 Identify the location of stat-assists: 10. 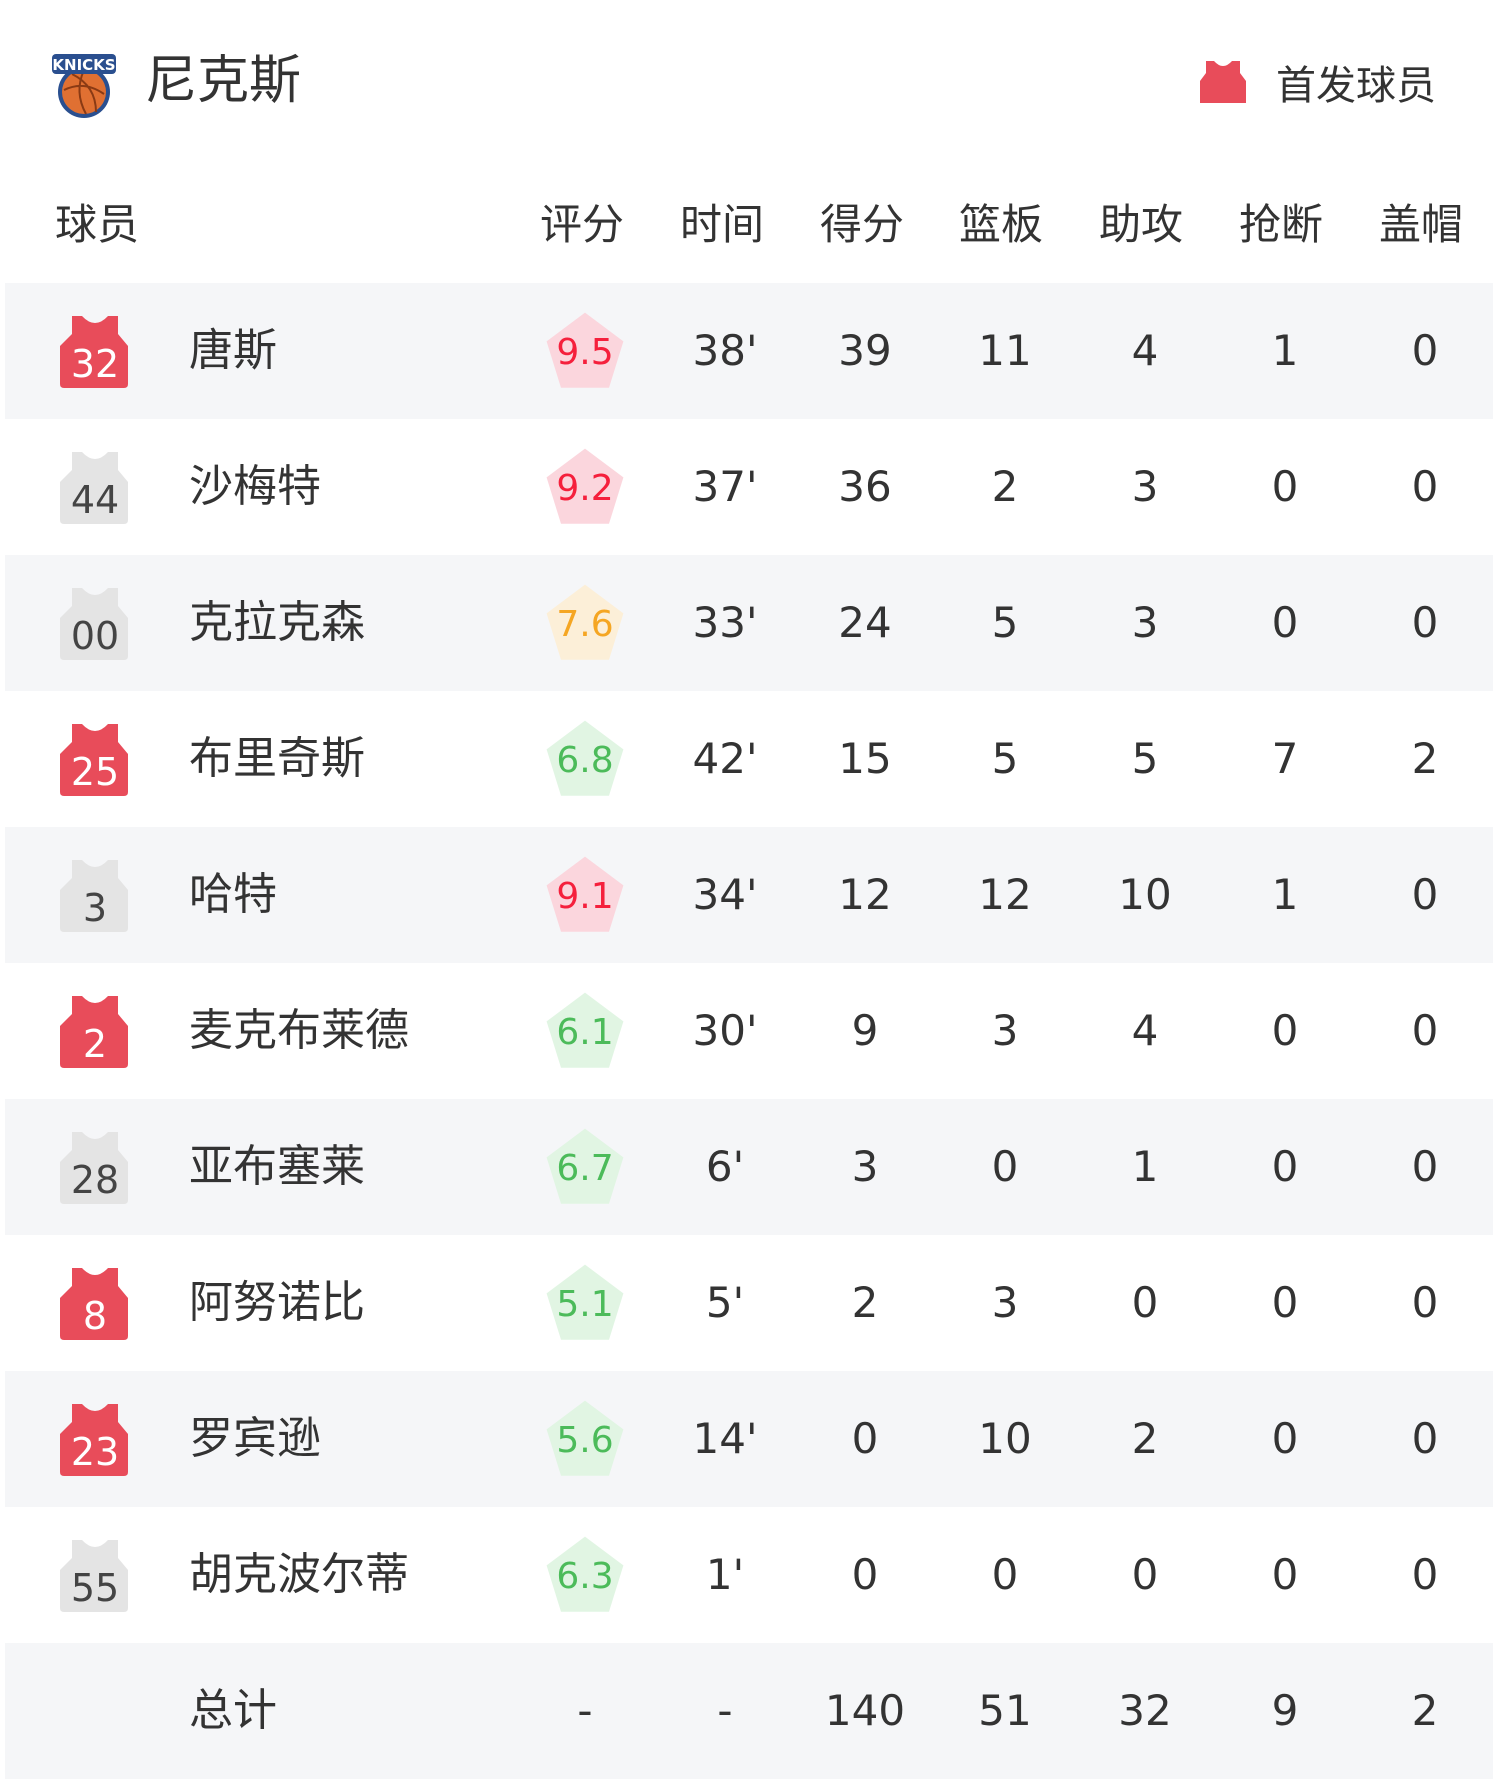
(1145, 894).